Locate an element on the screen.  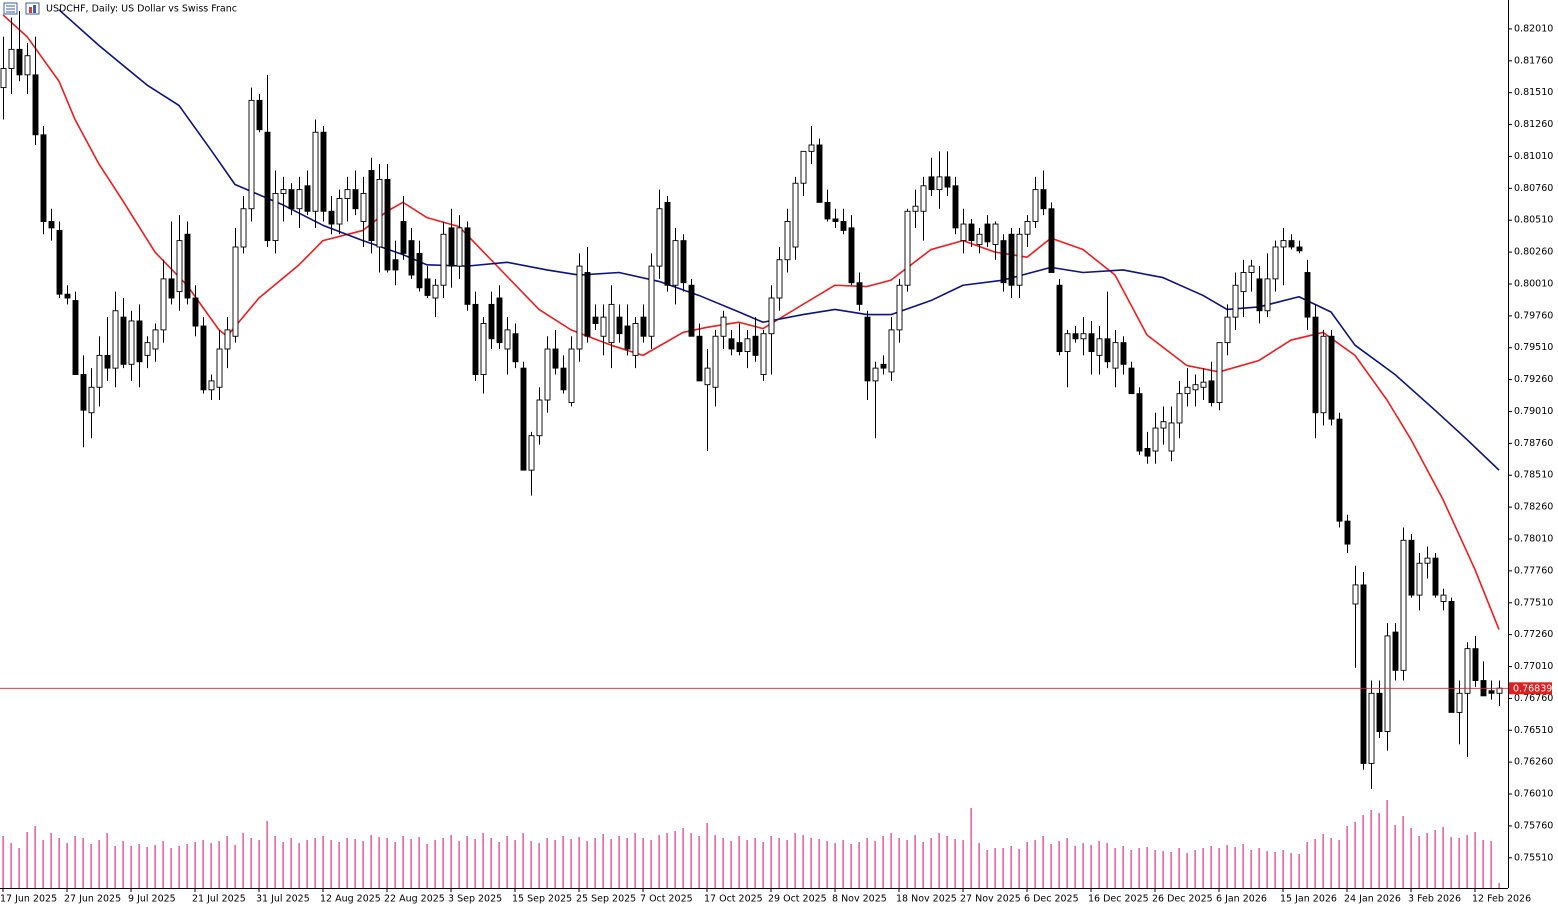
header-icons is located at coordinates (21, 8).